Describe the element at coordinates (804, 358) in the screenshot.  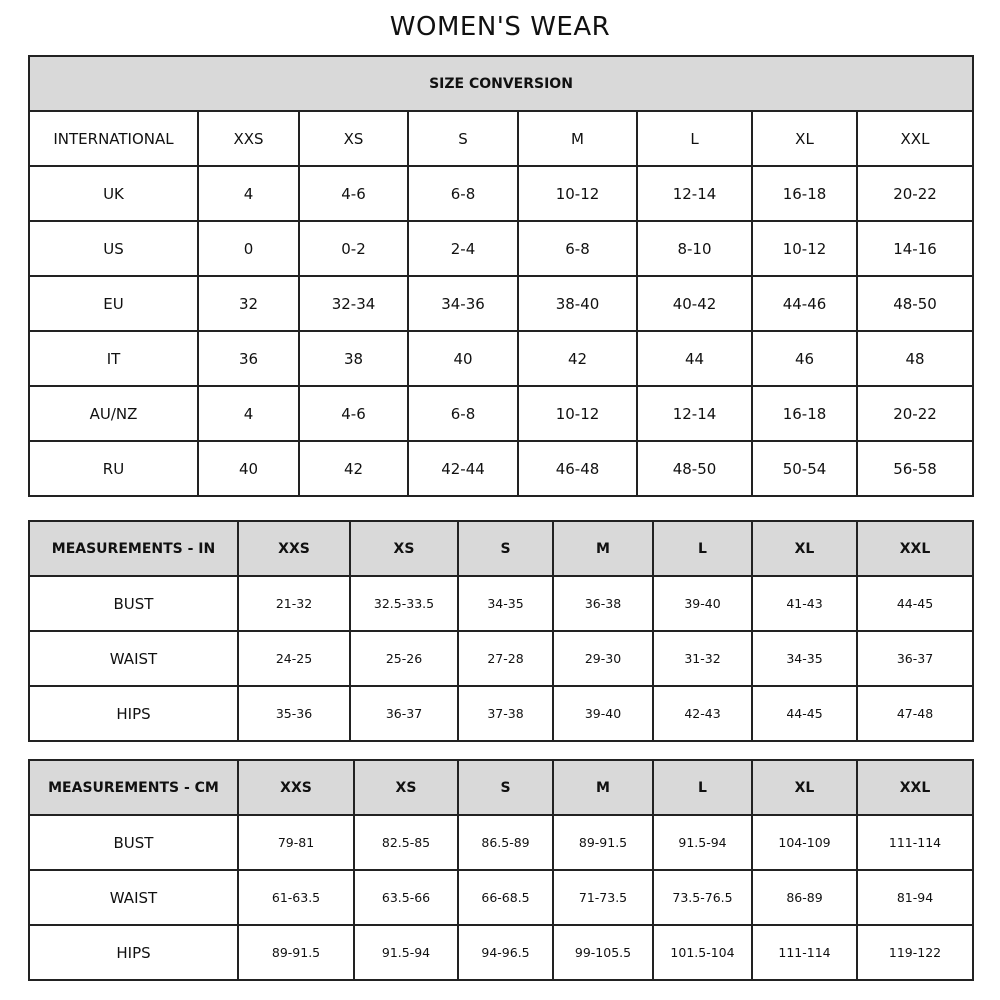
I see `table-cell: 46` at that location.